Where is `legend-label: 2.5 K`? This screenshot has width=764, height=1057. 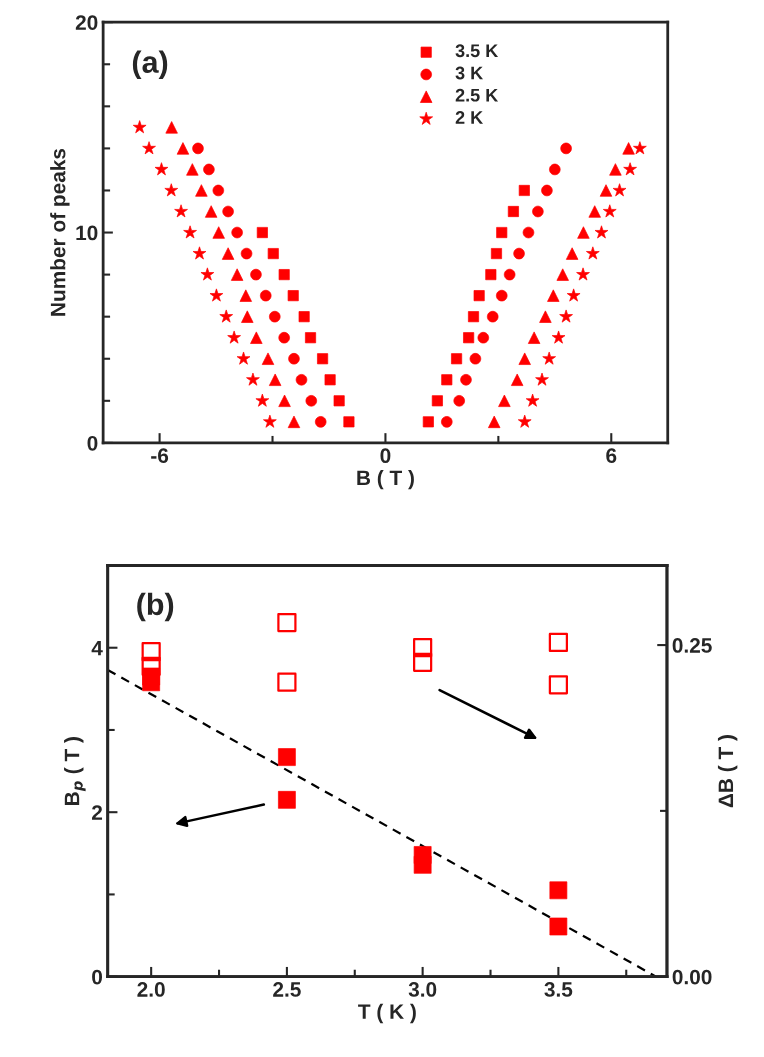 legend-label: 2.5 K is located at coordinates (477, 95).